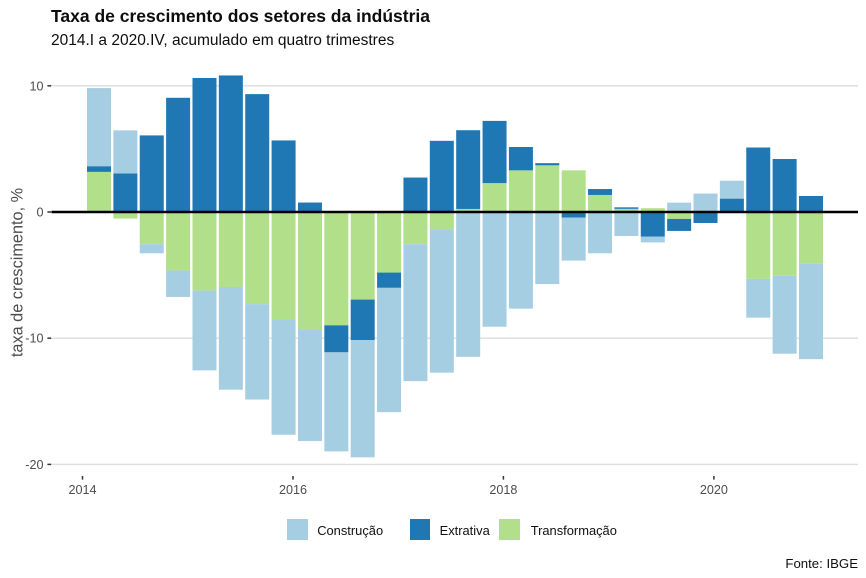 This screenshot has height=578, width=866. Describe the element at coordinates (82, 490) in the screenshot. I see `svg-text: 2014` at that location.